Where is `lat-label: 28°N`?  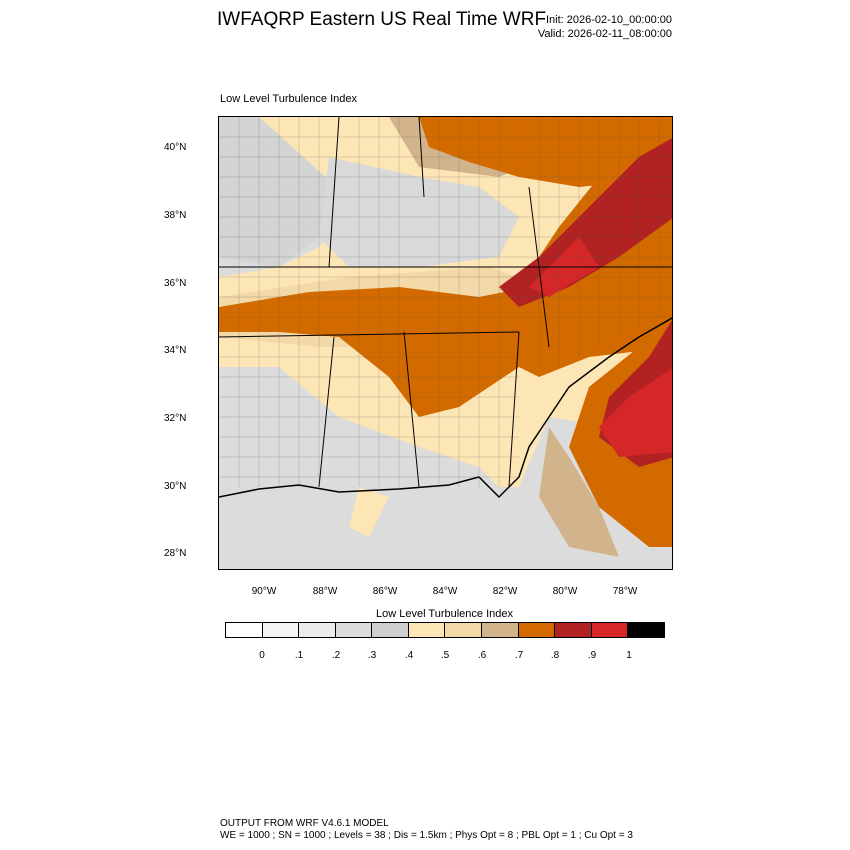
lat-label: 28°N is located at coordinates (175, 553).